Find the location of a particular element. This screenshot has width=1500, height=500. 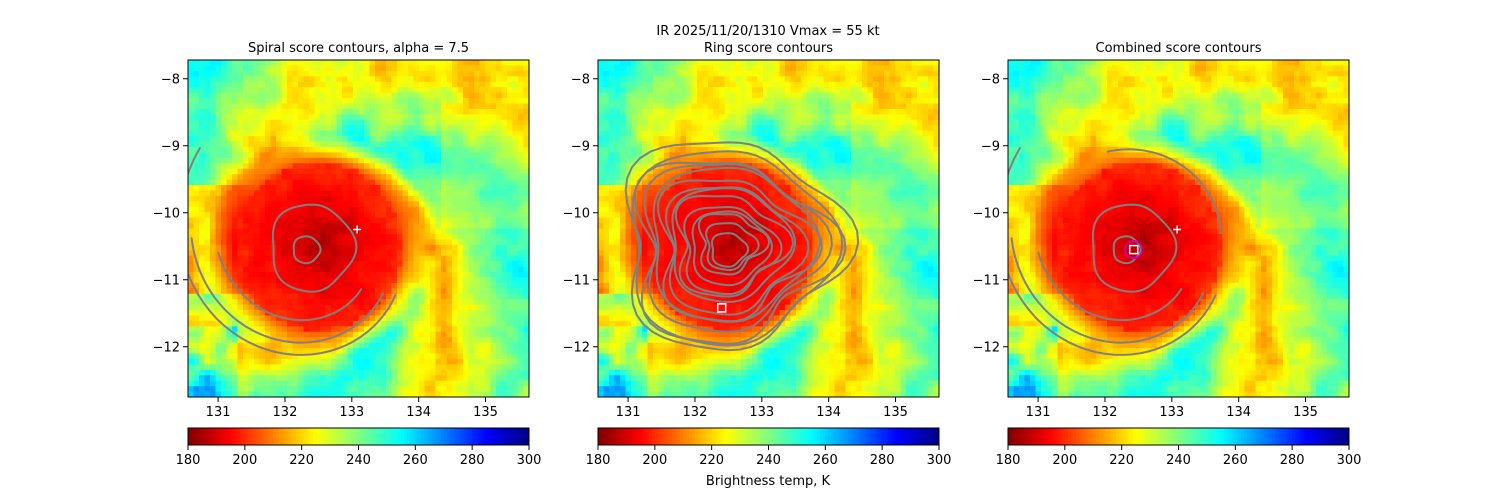

best-center-circle-marker is located at coordinates (1134, 250).